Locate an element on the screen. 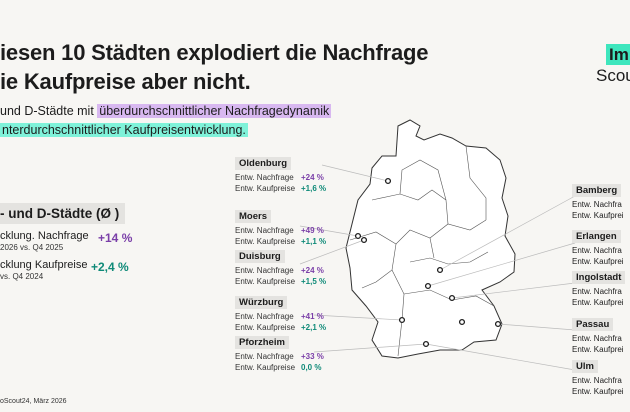  marker-ingolstadt is located at coordinates (452, 298).